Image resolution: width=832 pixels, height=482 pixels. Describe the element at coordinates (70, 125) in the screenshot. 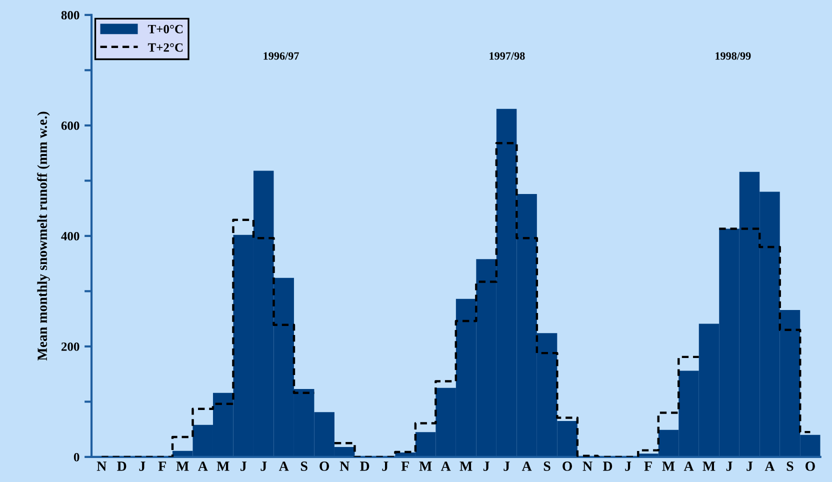

I see `y-tick-label: 600` at that location.